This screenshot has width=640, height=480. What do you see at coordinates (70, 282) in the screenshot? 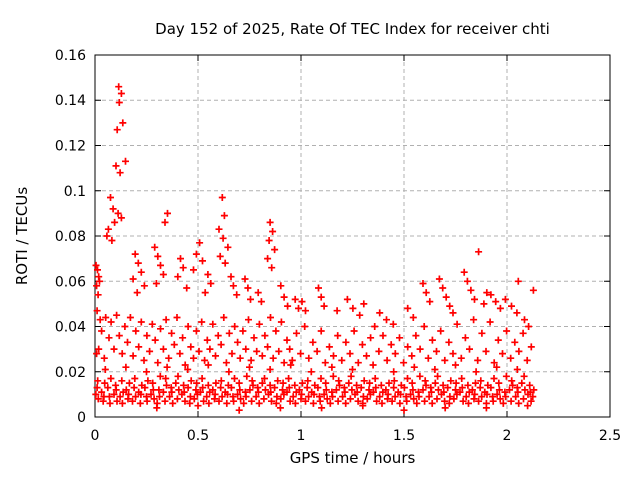
I see `y-tick-label: 0.06` at bounding box center [70, 282].